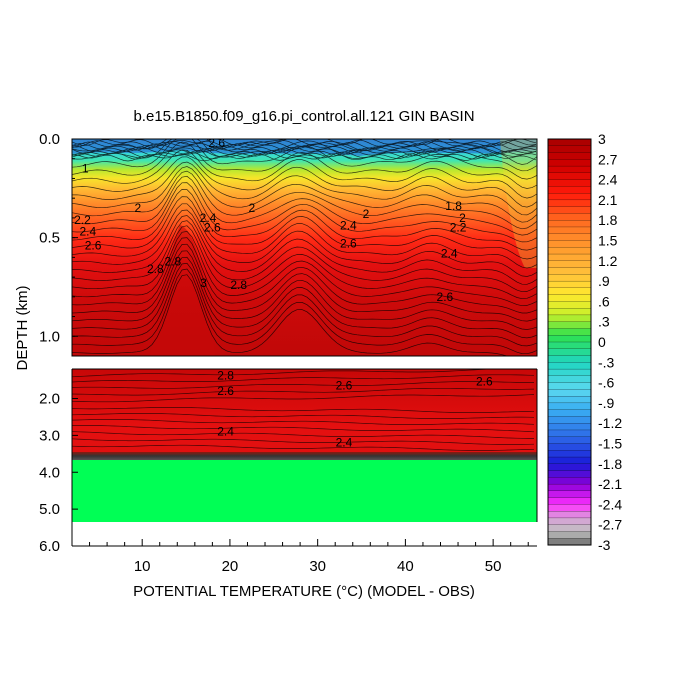 The height and width of the screenshot is (700, 700). Describe the element at coordinates (606, 383) in the screenshot. I see `colorbar-tick-label: -.6` at that location.